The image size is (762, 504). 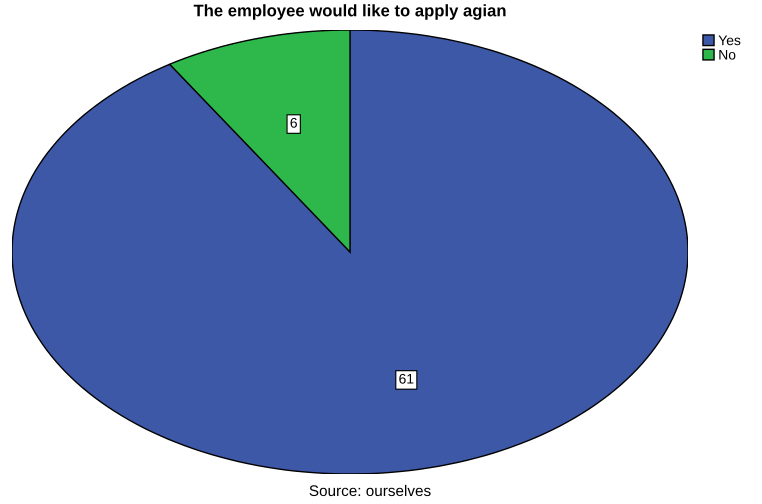 I want to click on source-note: Source: ourselves, so click(x=370, y=490).